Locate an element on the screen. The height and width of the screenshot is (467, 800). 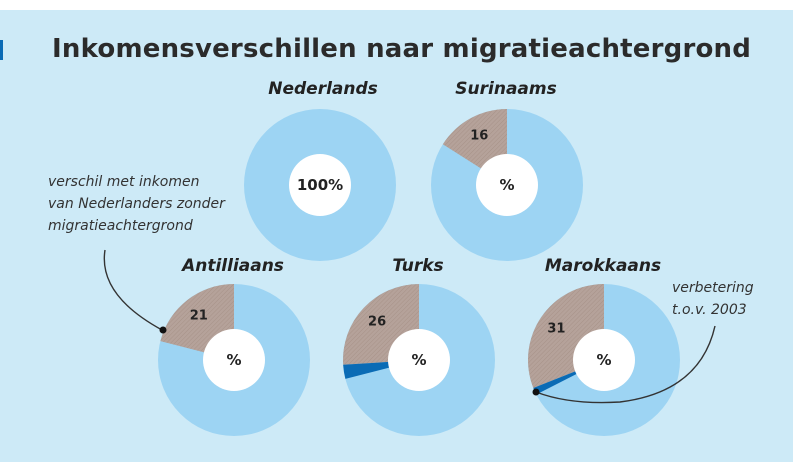
chart-label-antilliaans: Antilliaans is located at coordinates (233, 266).